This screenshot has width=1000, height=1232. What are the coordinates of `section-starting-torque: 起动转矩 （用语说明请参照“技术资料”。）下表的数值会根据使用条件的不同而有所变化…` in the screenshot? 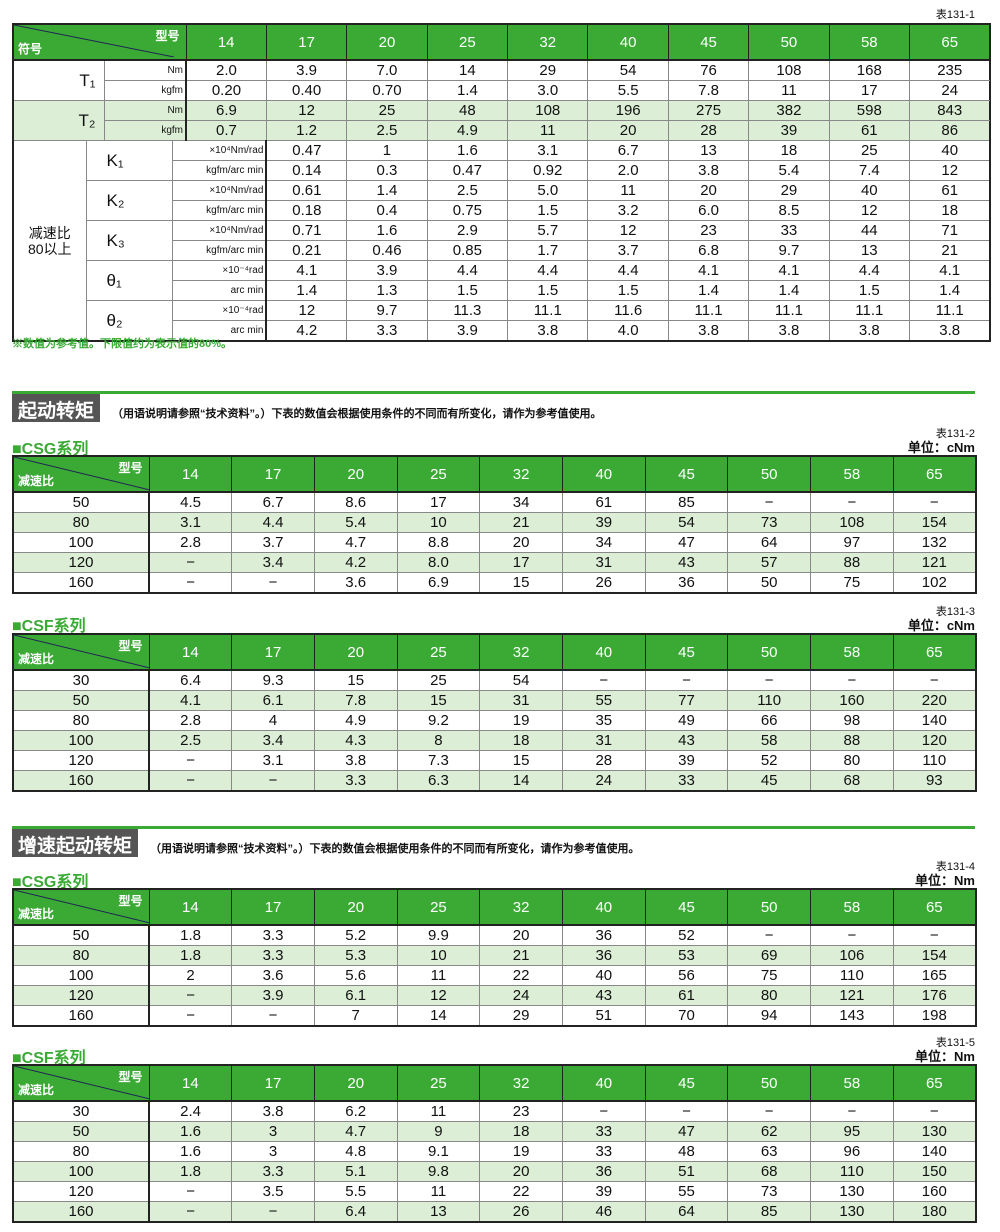 It's located at (493, 407).